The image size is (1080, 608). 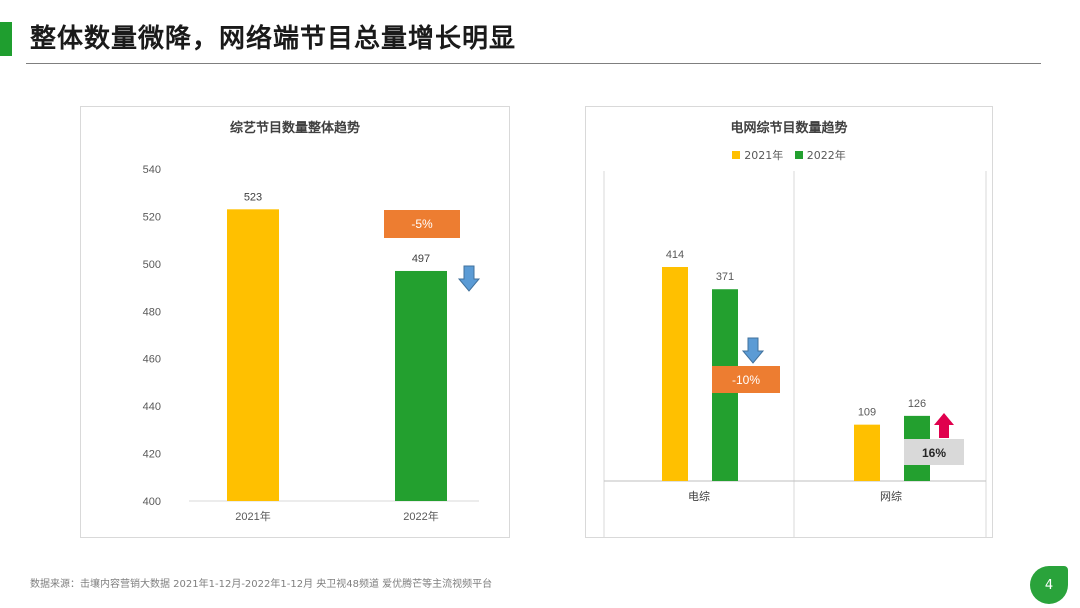 I want to click on y-tick-label: 500, so click(x=152, y=265).